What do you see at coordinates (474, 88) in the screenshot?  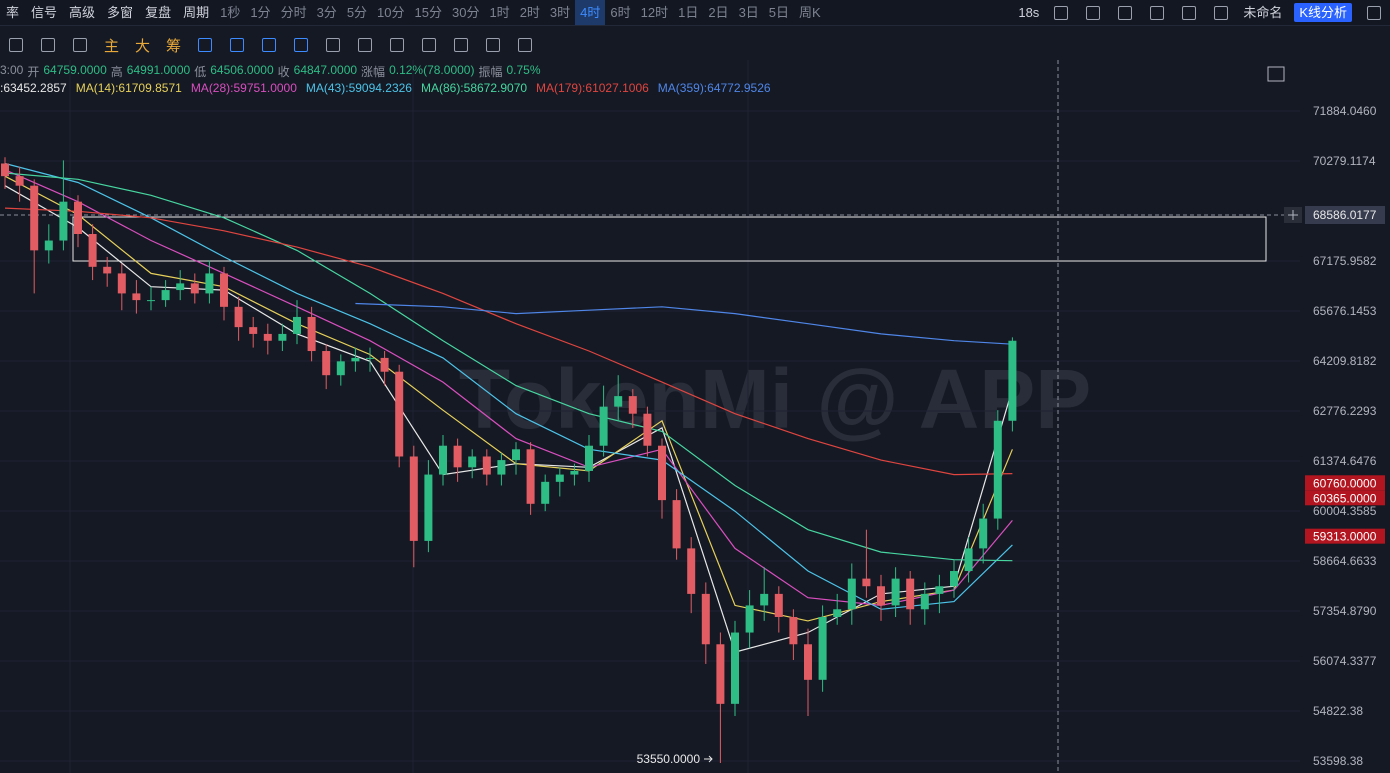 I see `legend-entry: MA(86):58672.9070` at bounding box center [474, 88].